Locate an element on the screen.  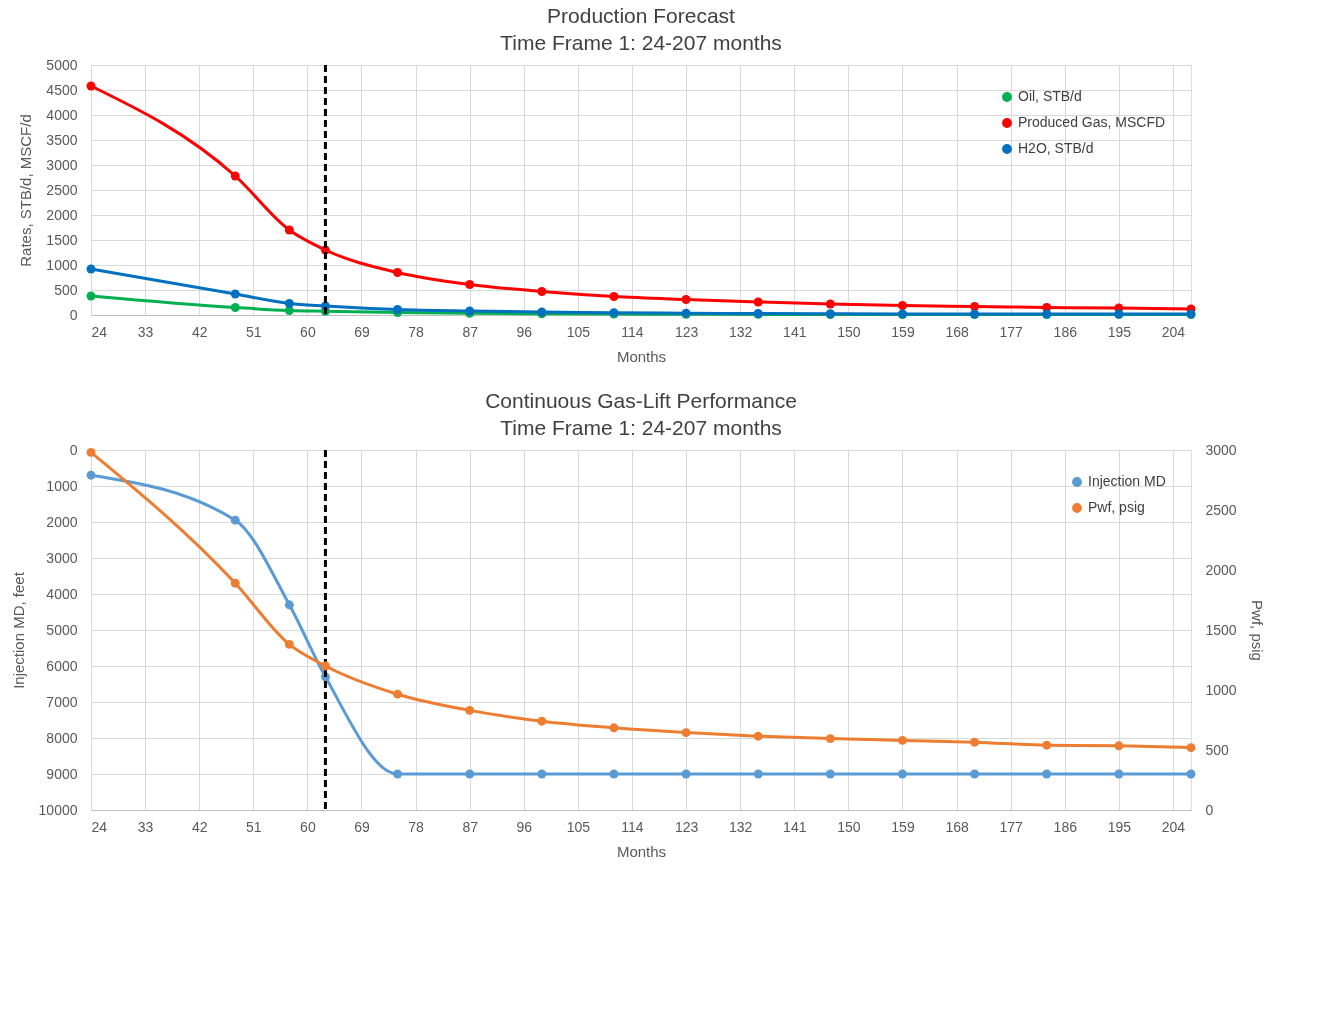
legend-label: Produced Gas, MSCFD is located at coordinates (1092, 122).